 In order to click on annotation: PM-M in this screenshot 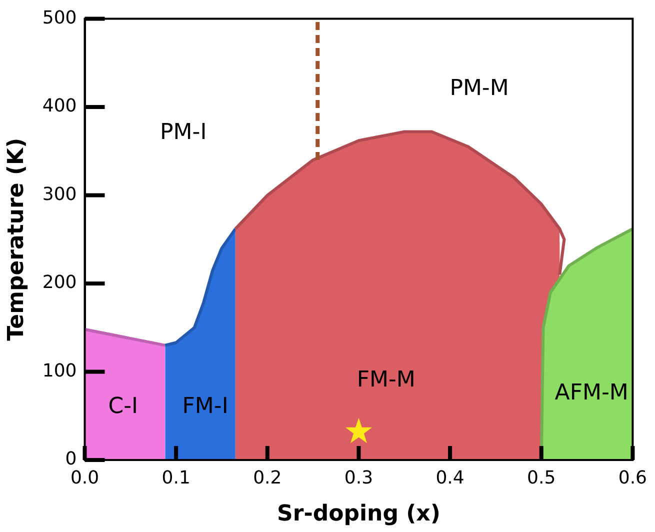, I will do `click(479, 89)`.